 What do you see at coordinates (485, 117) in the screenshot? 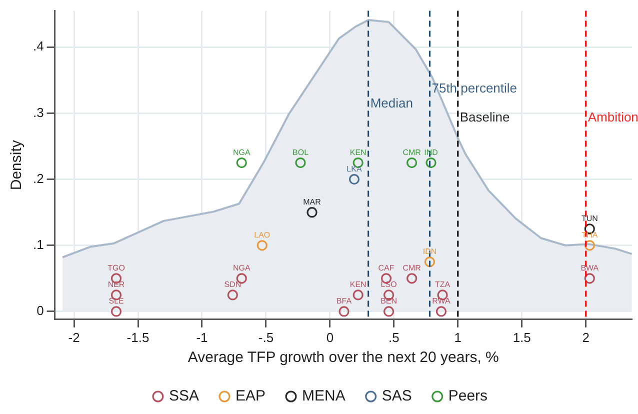
I see `ref-line-label: Baseline` at bounding box center [485, 117].